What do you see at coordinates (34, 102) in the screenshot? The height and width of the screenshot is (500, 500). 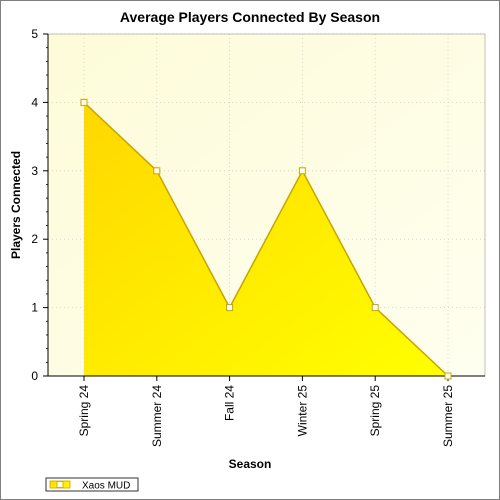 I see `y-tick-label: 4` at bounding box center [34, 102].